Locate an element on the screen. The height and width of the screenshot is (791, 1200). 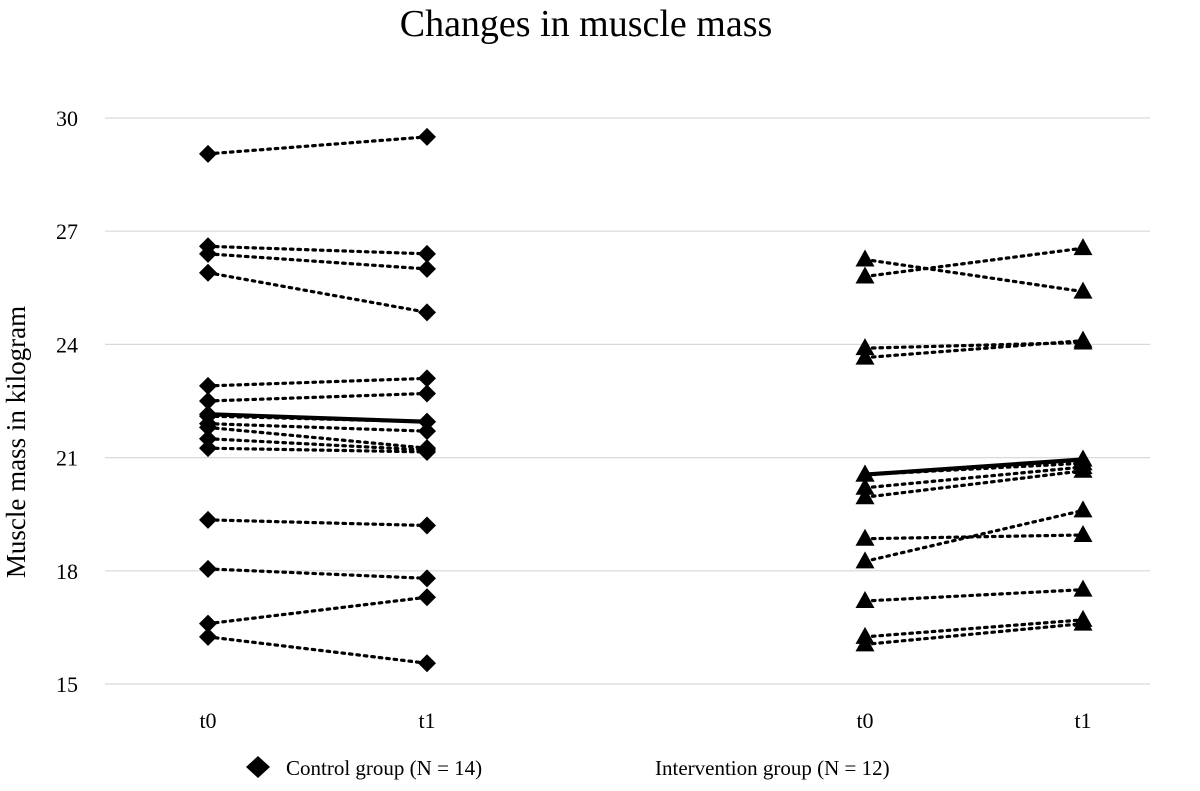
legend-label-intervention: Intervention group (N = 12) is located at coordinates (772, 768).